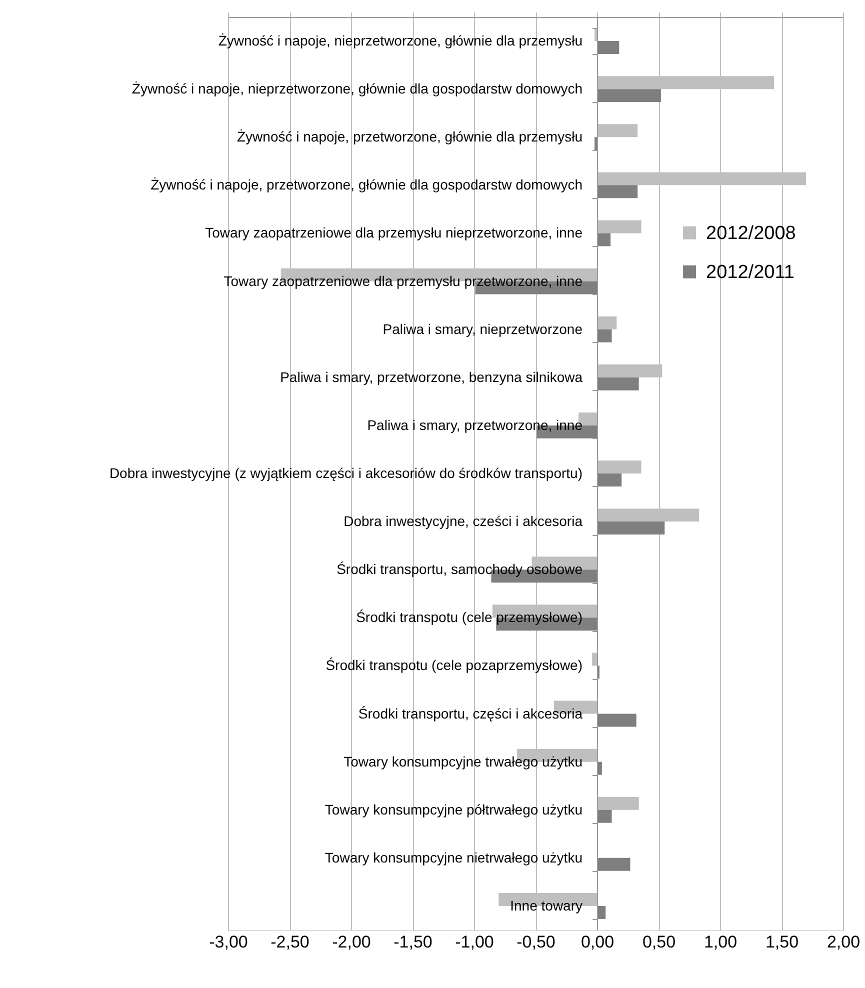 The height and width of the screenshot is (988, 865). I want to click on y-tick-label: Środki transpotu (cele pozaprzemysłowe), so click(454, 665).